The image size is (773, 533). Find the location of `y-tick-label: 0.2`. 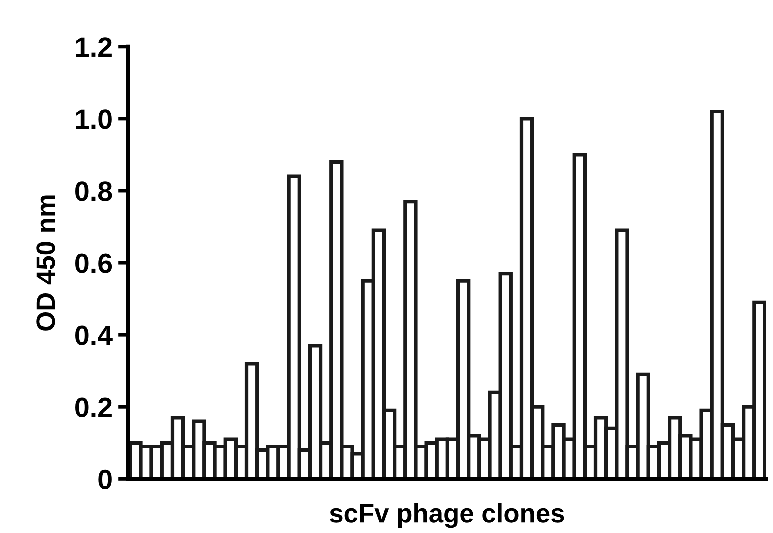

y-tick-label: 0.2 is located at coordinates (94, 408).